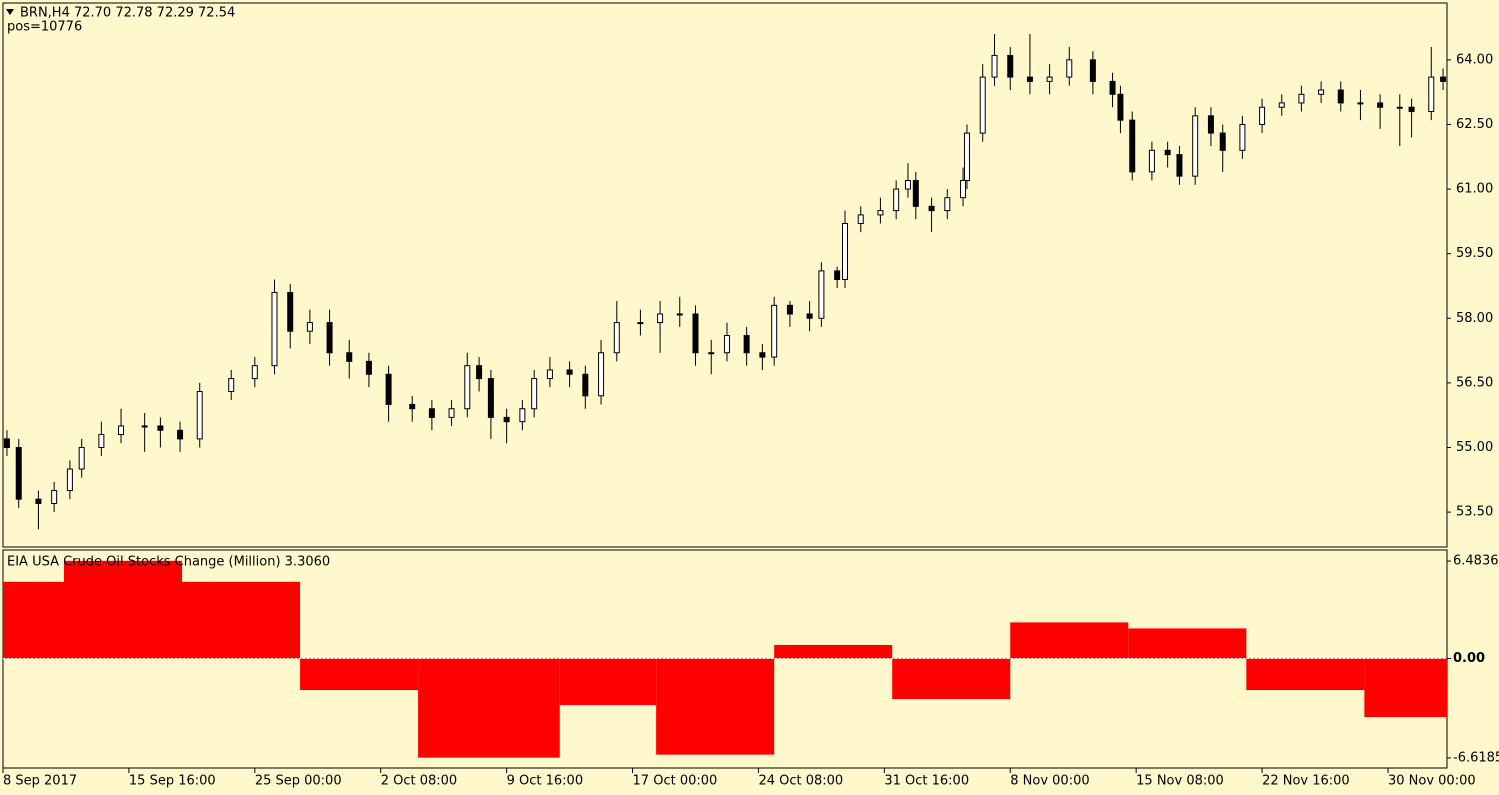 This screenshot has height=795, width=1499. Describe the element at coordinates (1474, 124) in the screenshot. I see `y-tick-label: 62.50` at that location.